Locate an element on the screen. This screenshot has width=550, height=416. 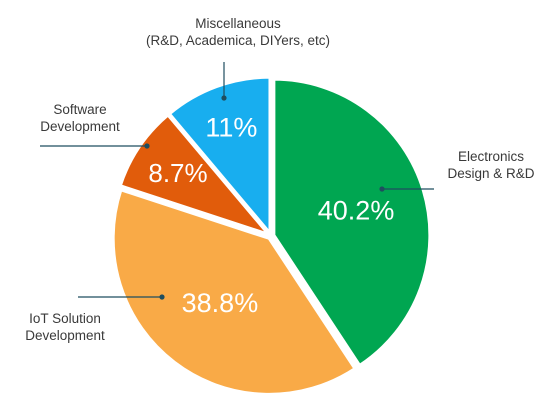
leader-dot-software is located at coordinates (147, 146).